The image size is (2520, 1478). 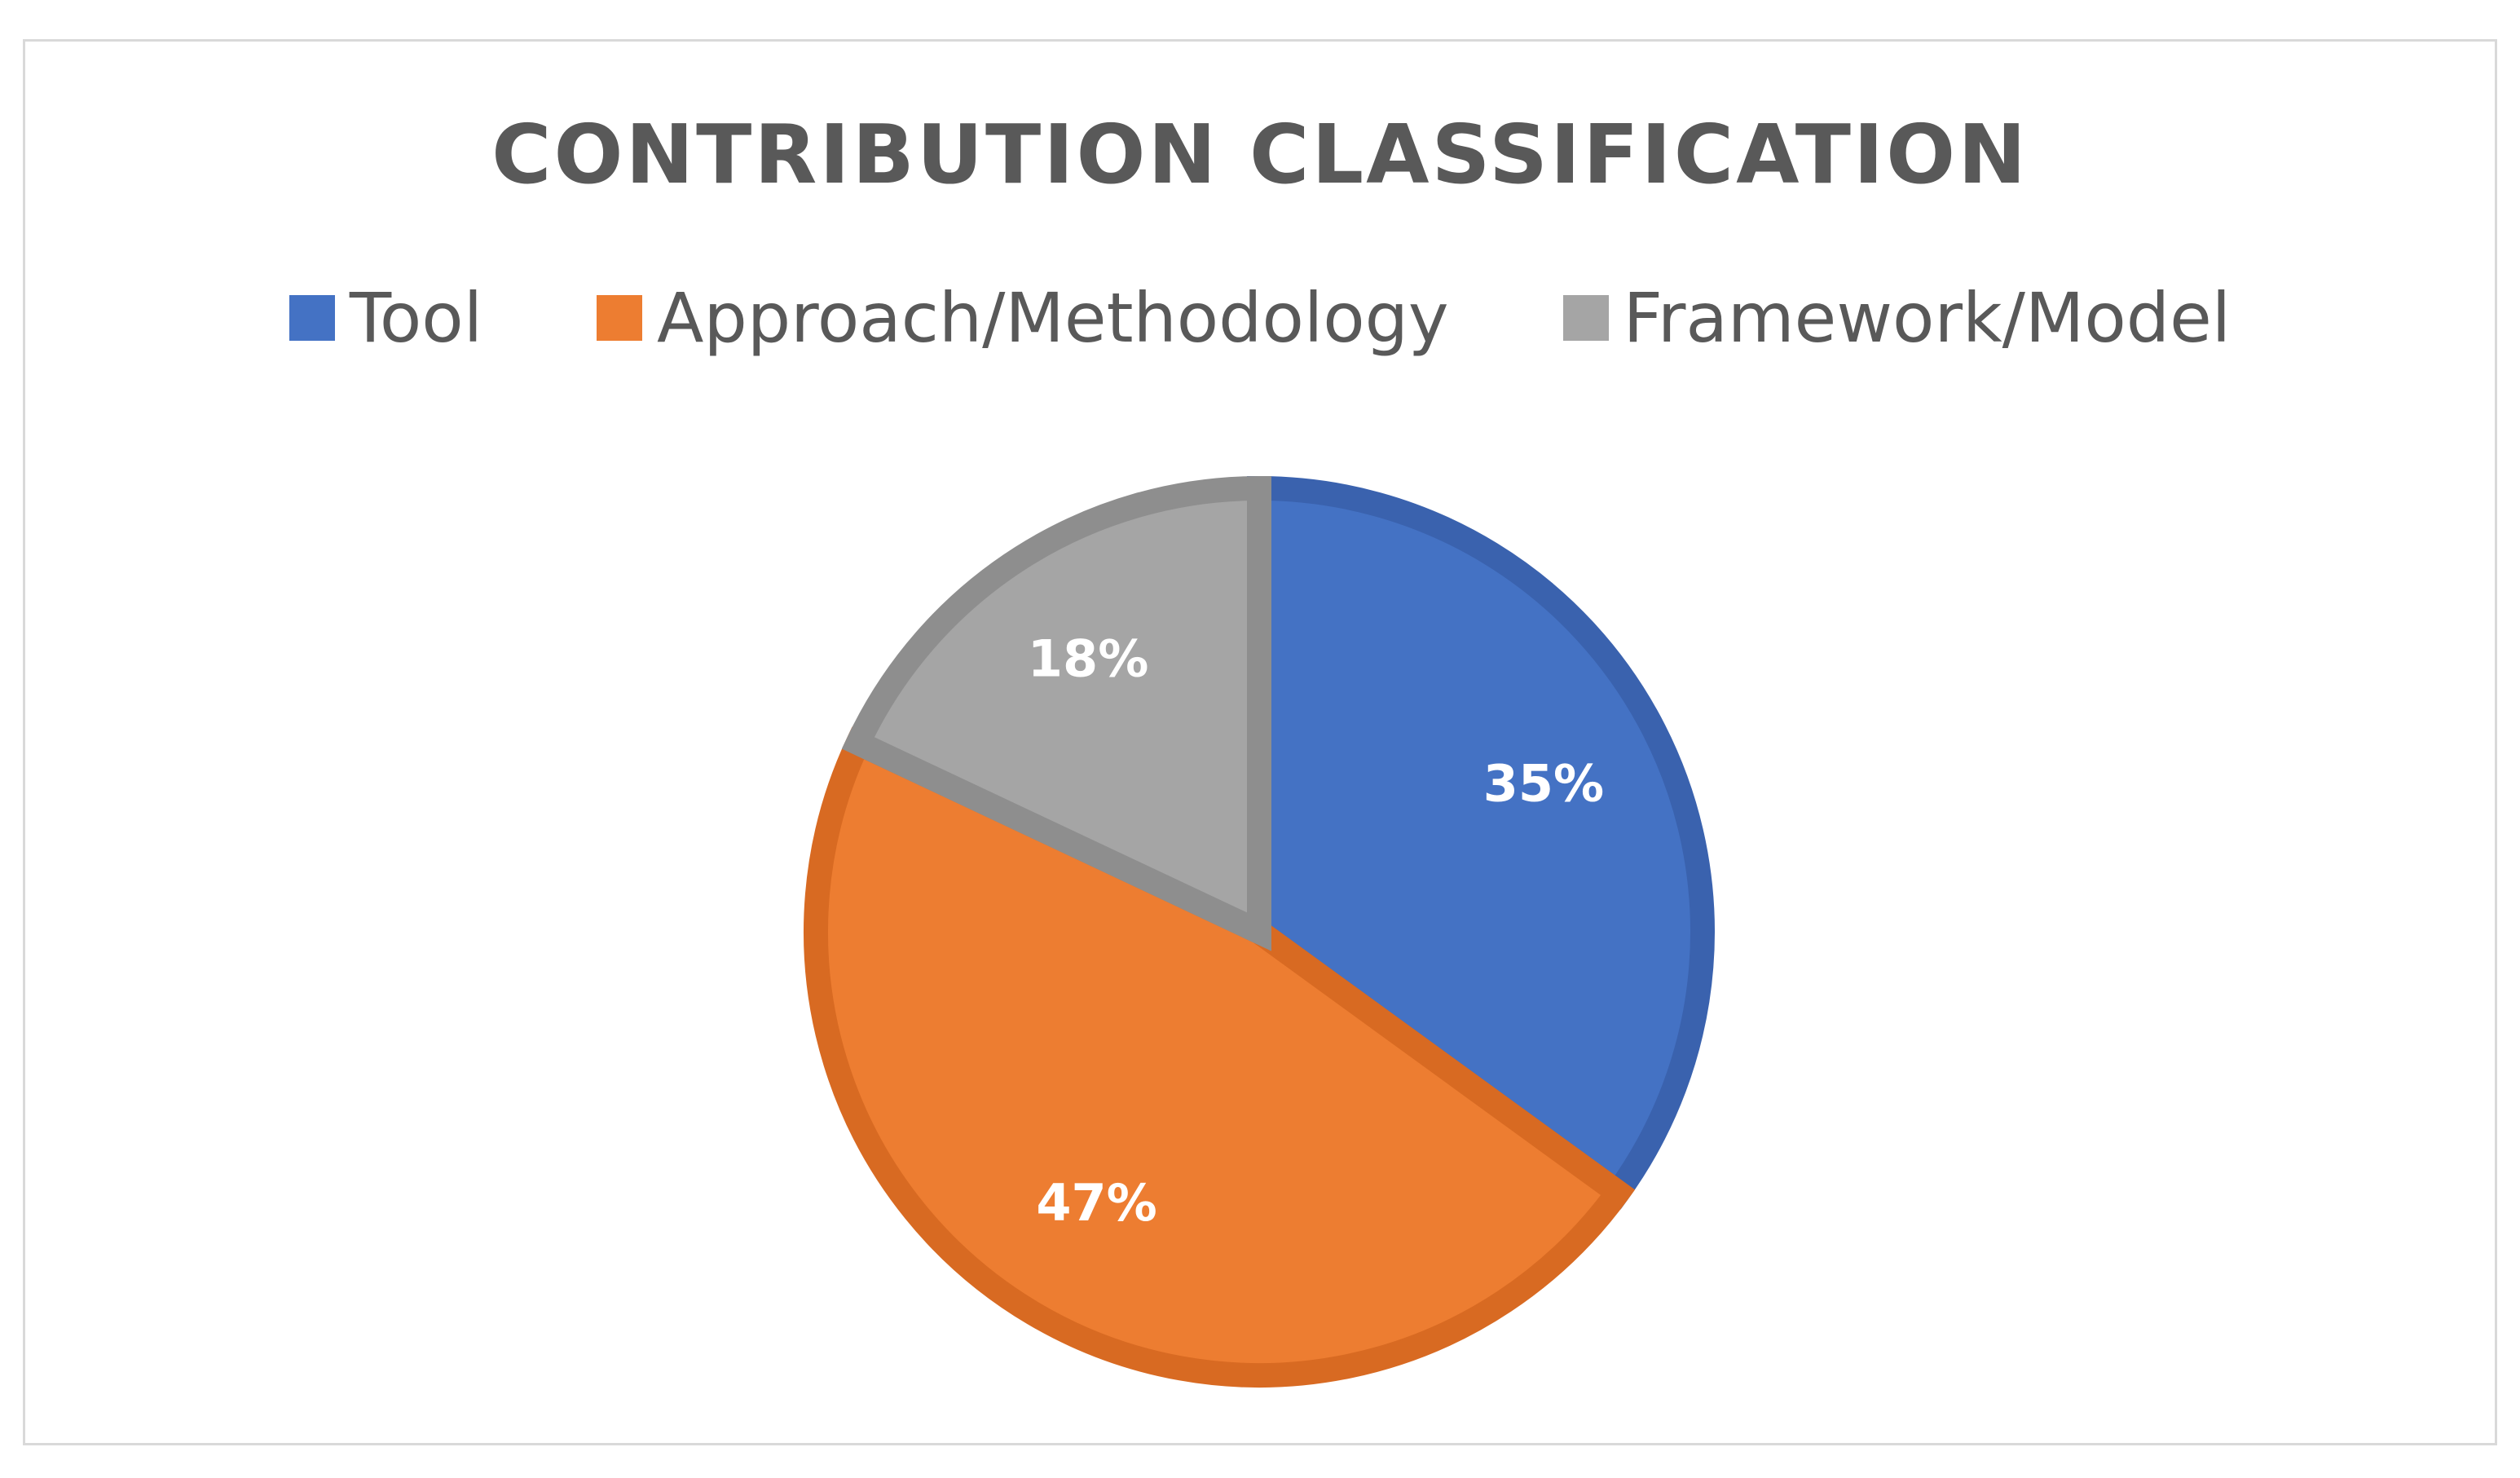 What do you see at coordinates (1053, 318) in the screenshot?
I see `legend-label-approach-methodology: Approach/Methodology` at bounding box center [1053, 318].